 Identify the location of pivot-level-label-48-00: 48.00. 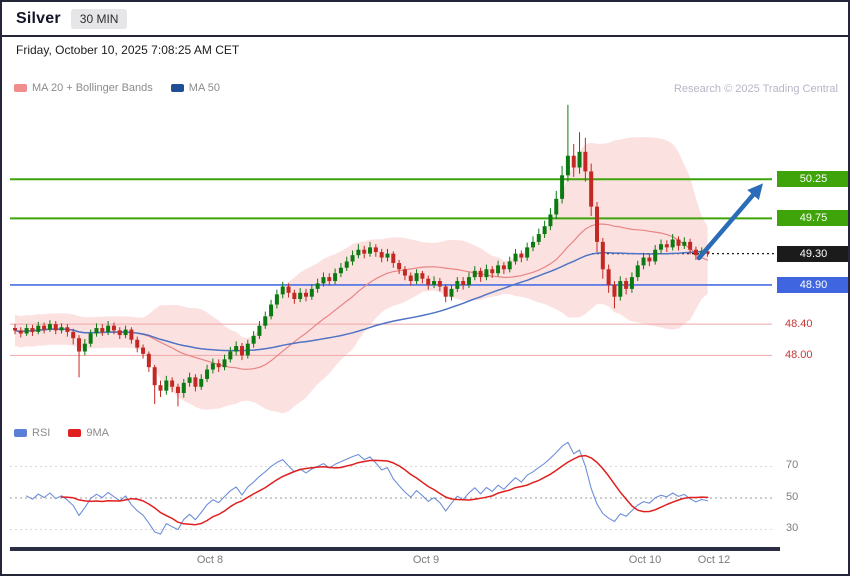
(799, 355).